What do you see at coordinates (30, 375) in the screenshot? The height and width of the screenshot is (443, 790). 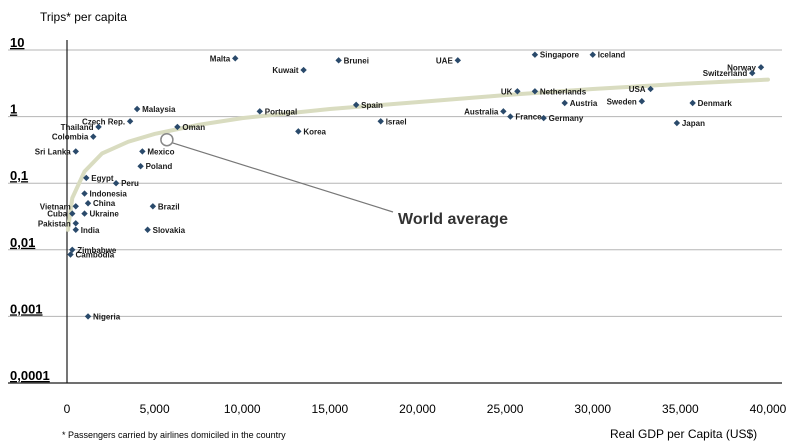 I see `y-tick-label: 0,0001` at bounding box center [30, 375].